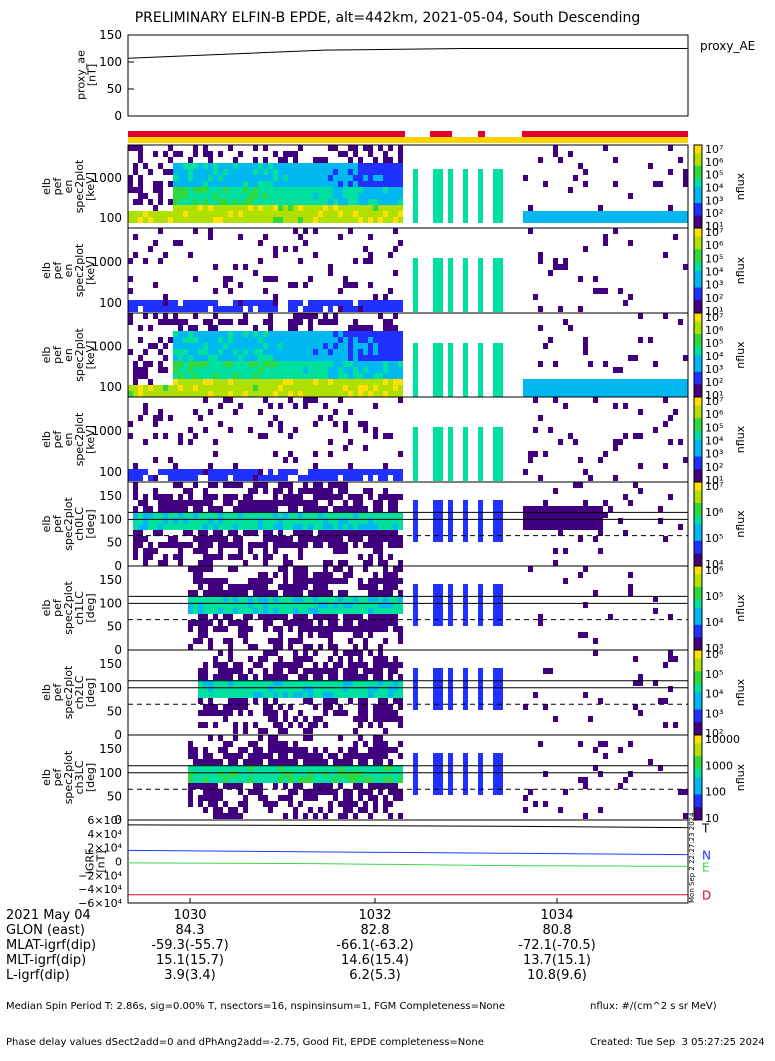 This screenshot has width=775, height=1061. What do you see at coordinates (90, 692) in the screenshot?
I see `spec-ylabel-7-line-4: [deg]` at bounding box center [90, 692].